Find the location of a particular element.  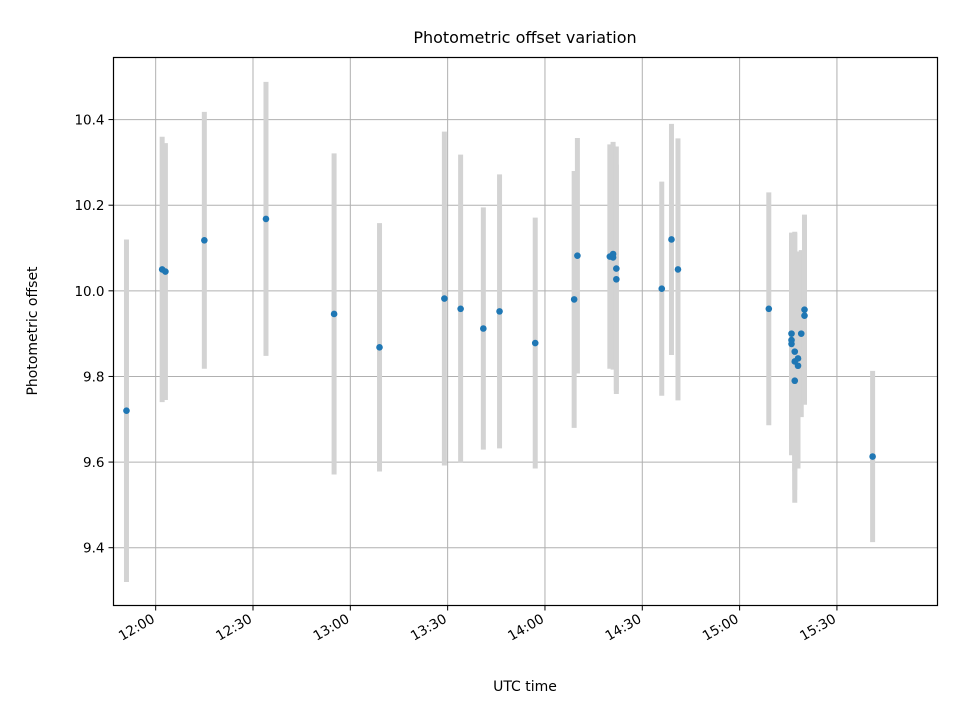

y-tick-label: 10.4 is located at coordinates (89, 121).